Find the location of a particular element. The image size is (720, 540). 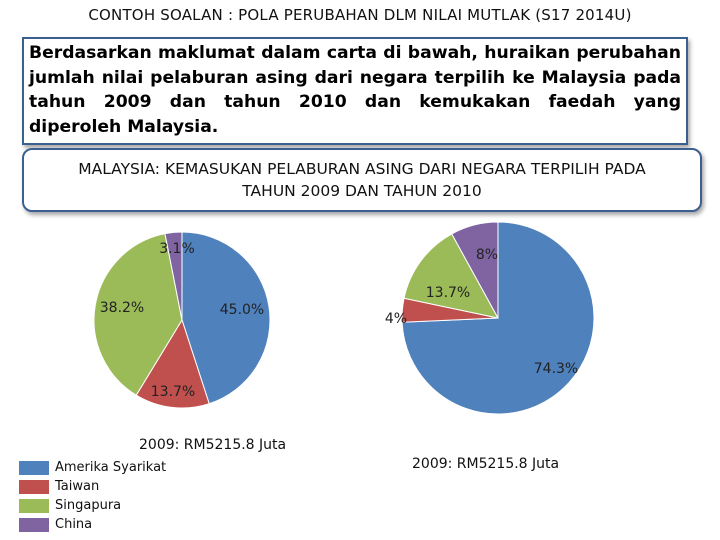

pie-slice-taiwan is located at coordinates (172, 363).